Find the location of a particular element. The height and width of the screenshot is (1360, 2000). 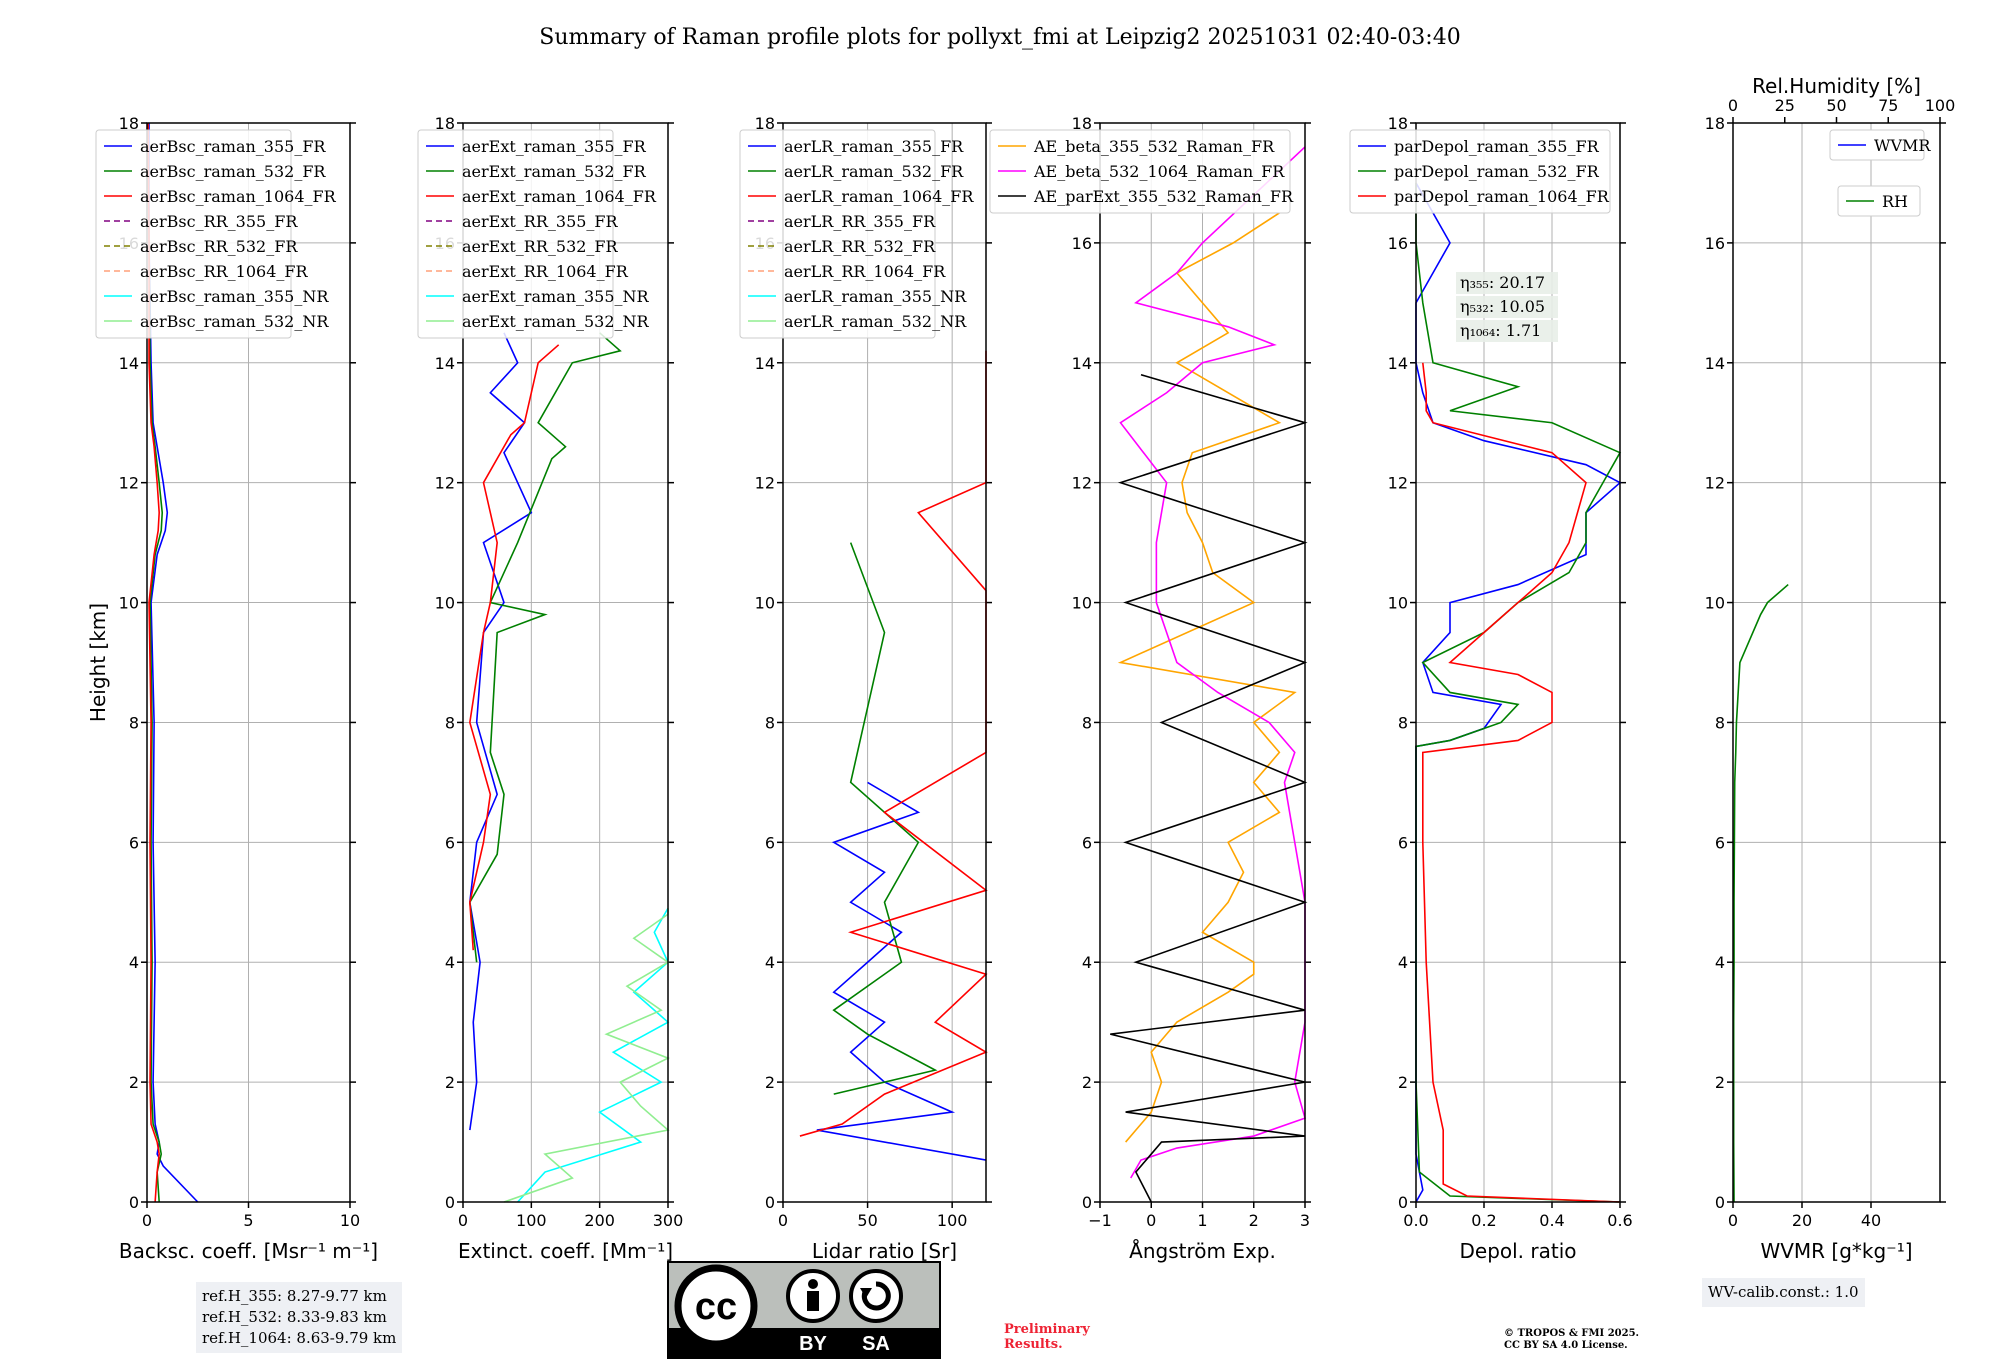

y-tick-label: 16 is located at coordinates (1082, 243).